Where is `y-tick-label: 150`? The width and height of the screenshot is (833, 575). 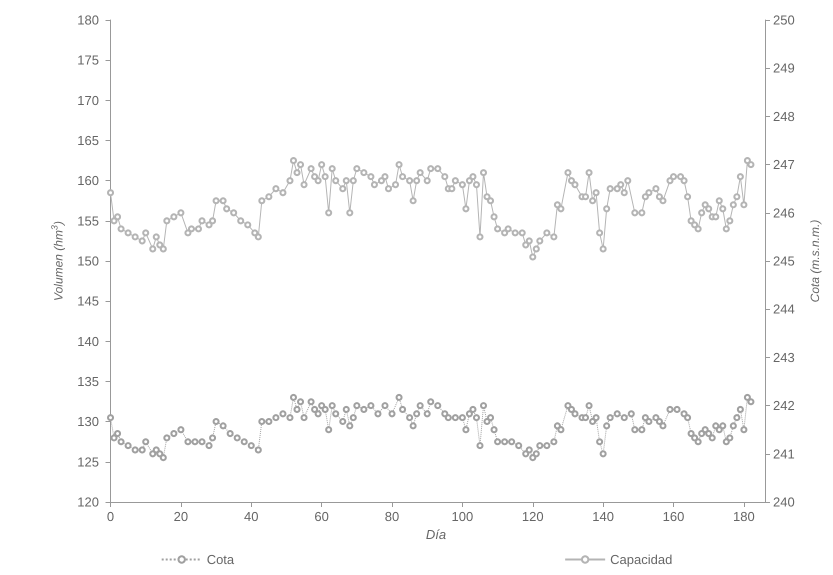
y-tick-label: 150 is located at coordinates (88, 261).